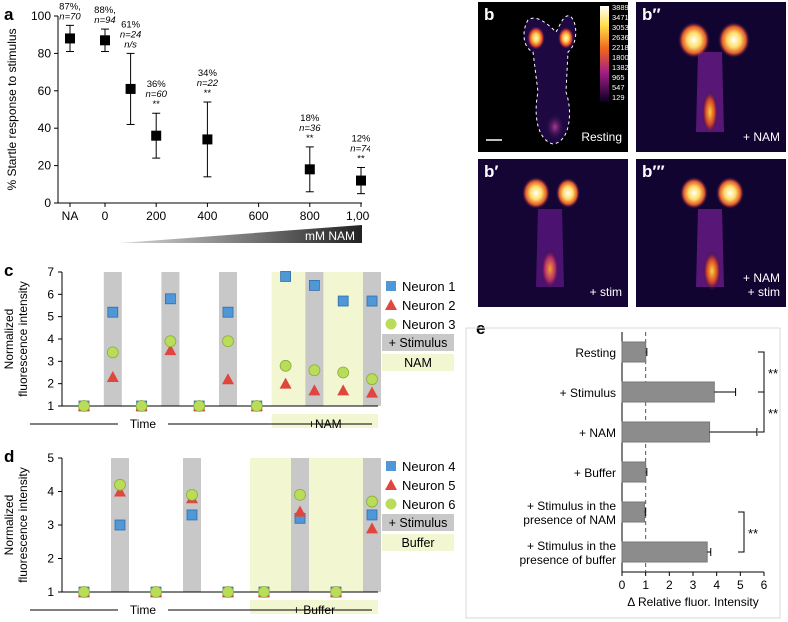  Describe the element at coordinates (391, 504) in the screenshot. I see `legend-marker-circle` at that location.